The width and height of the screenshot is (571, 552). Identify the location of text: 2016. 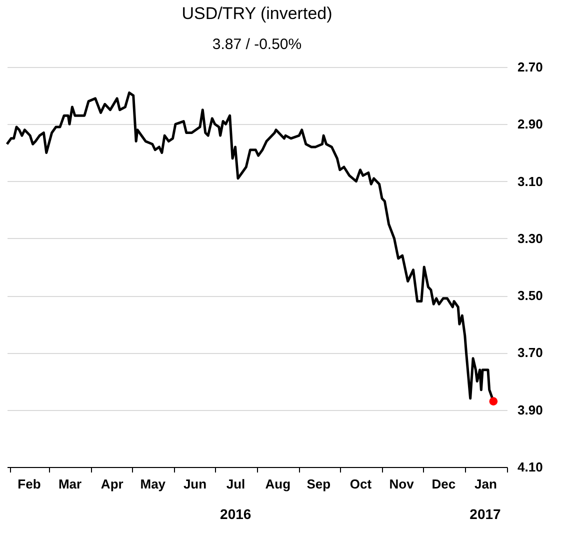
(236, 514).